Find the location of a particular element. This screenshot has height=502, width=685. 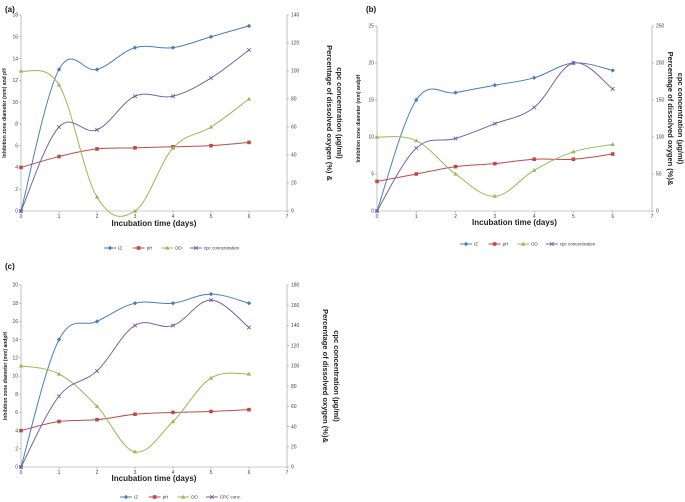

legend-marker-cpc is located at coordinates (211, 497).